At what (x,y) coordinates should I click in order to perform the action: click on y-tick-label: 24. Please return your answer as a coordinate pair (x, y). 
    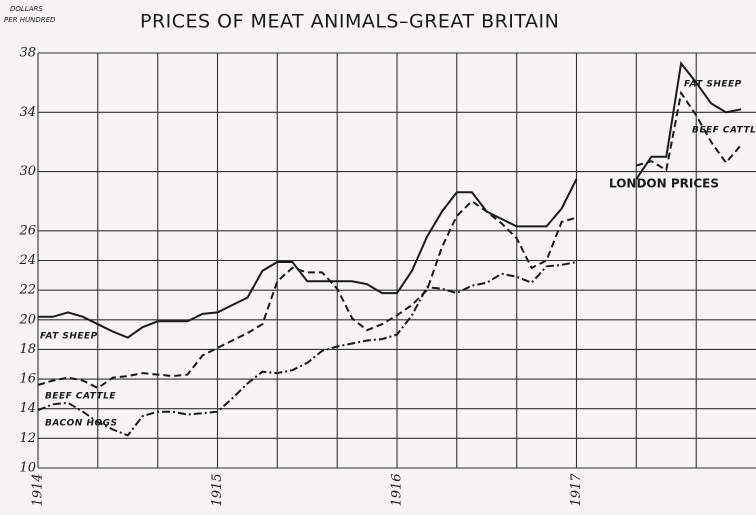
    Looking at the image, I should click on (27, 260).